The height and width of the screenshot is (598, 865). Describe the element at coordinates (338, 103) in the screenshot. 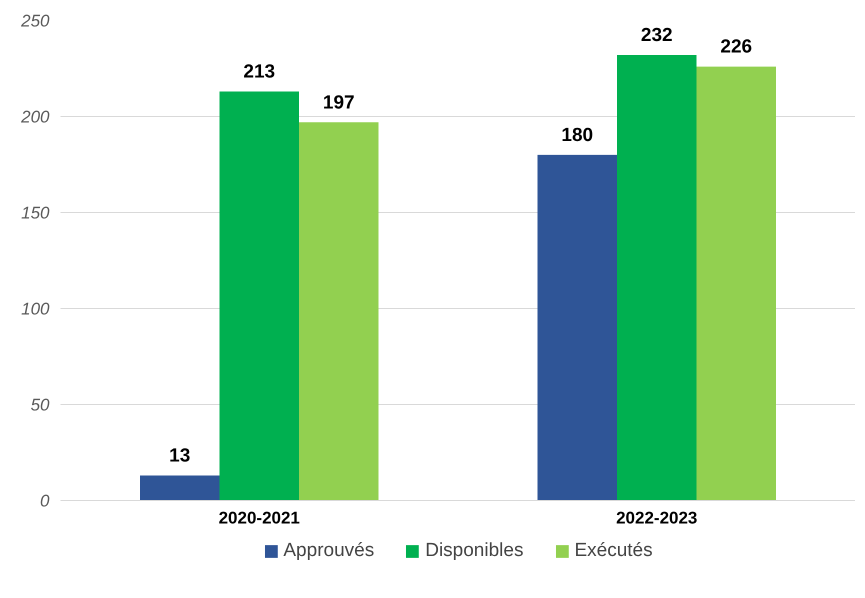

I see `data-label: 197` at that location.